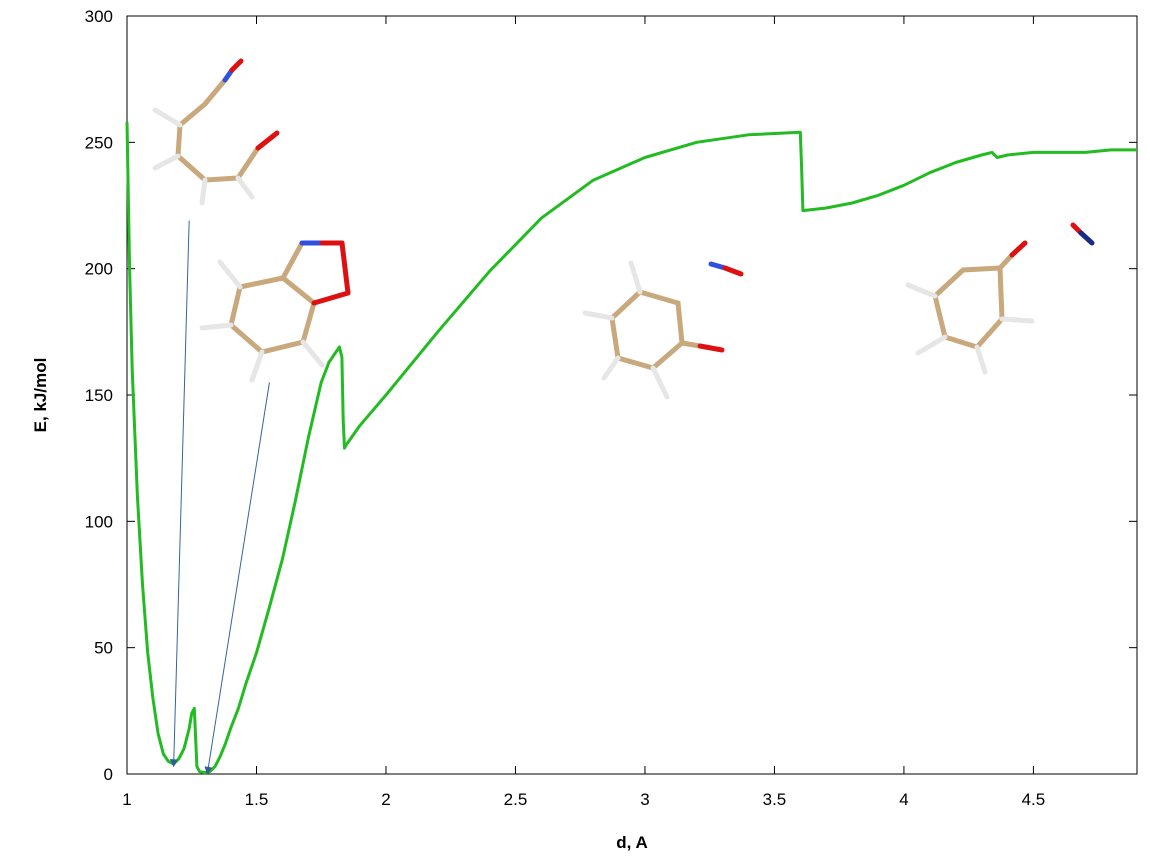 This screenshot has width=1150, height=856. I want to click on y-tick-label: 200, so click(99, 269).